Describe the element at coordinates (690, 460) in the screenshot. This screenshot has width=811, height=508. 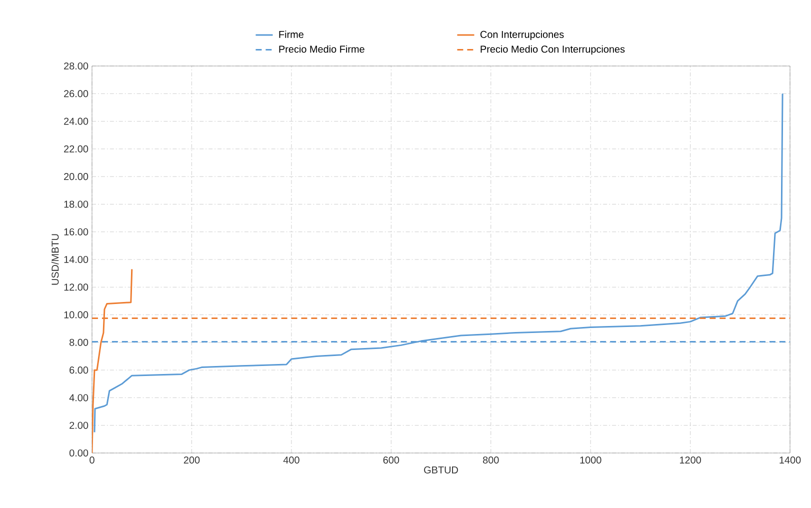
I see `x-tick-label: 1200` at that location.